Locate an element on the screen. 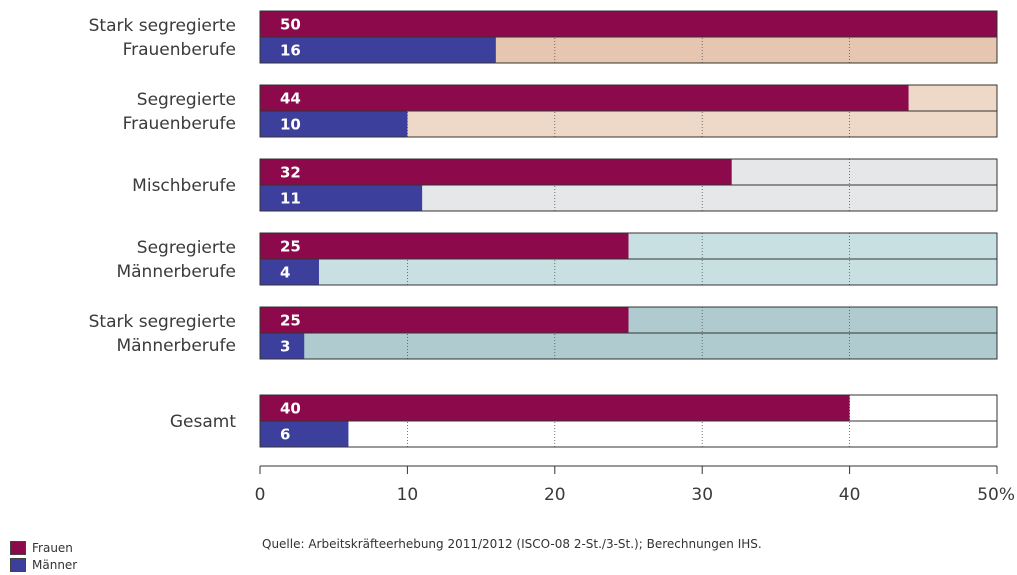 This screenshot has width=1017, height=575. legend-swatch-maenner is located at coordinates (18, 564).